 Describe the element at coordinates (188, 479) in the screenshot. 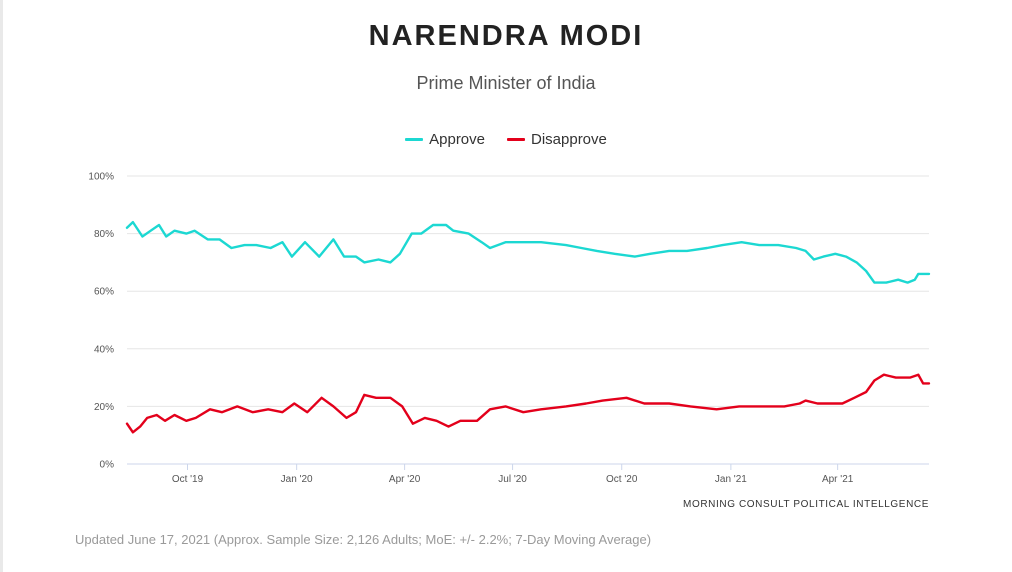

I see `x-tick-label: Oct '19` at that location.